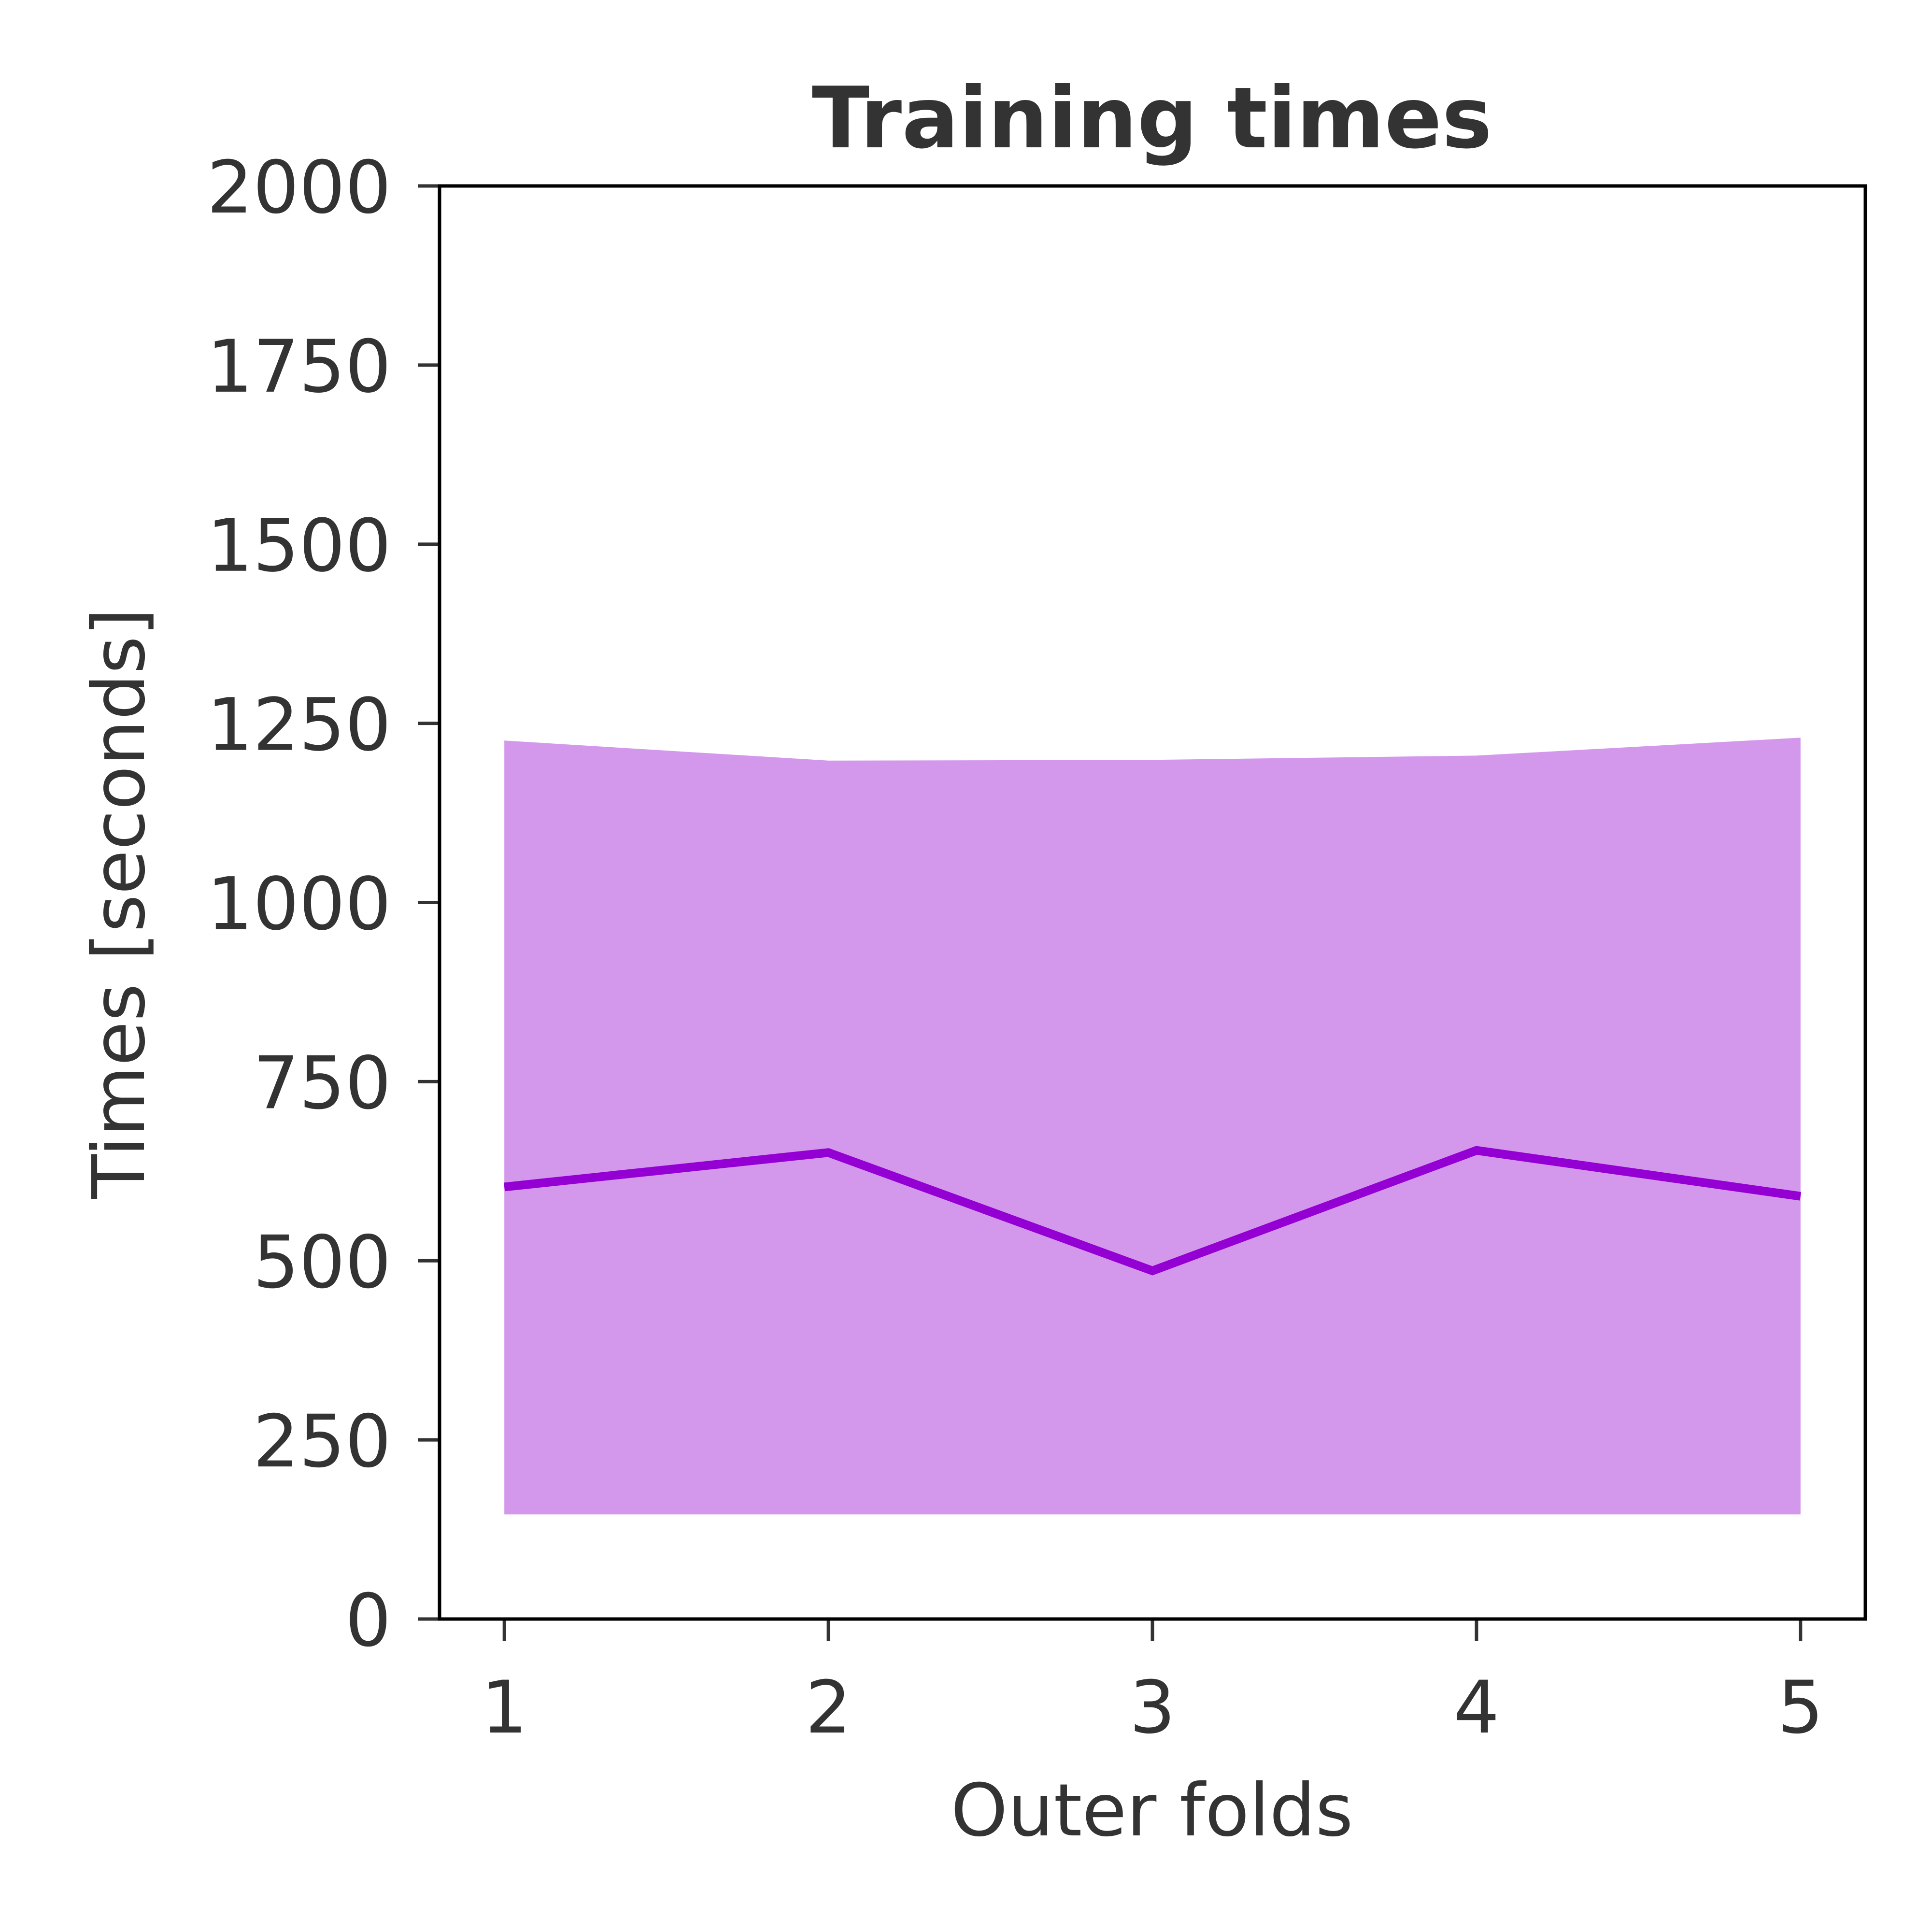 This screenshot has height=1932, width=1932. I want to click on x-axis-ticks: 1 2 3 4 5, so click(1152, 1684).